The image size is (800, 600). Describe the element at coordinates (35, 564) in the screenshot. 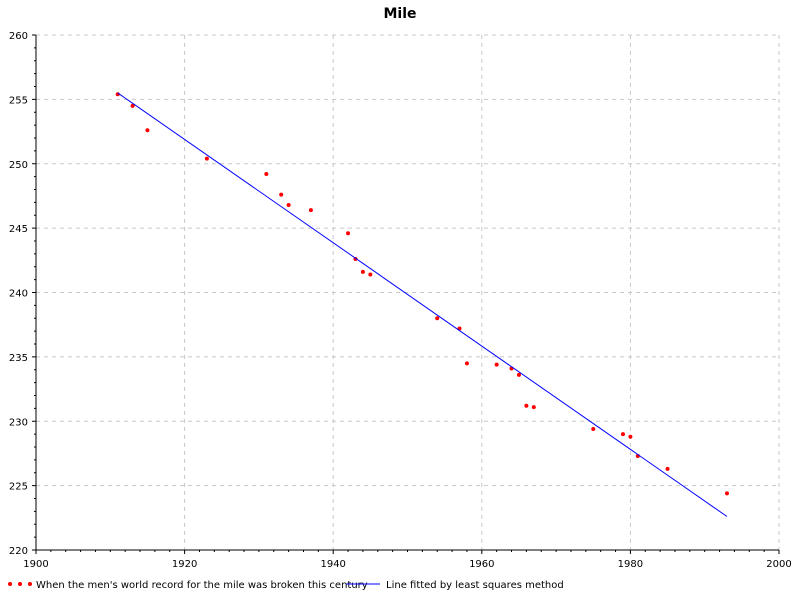

I see `x-tick-label: 1900` at that location.